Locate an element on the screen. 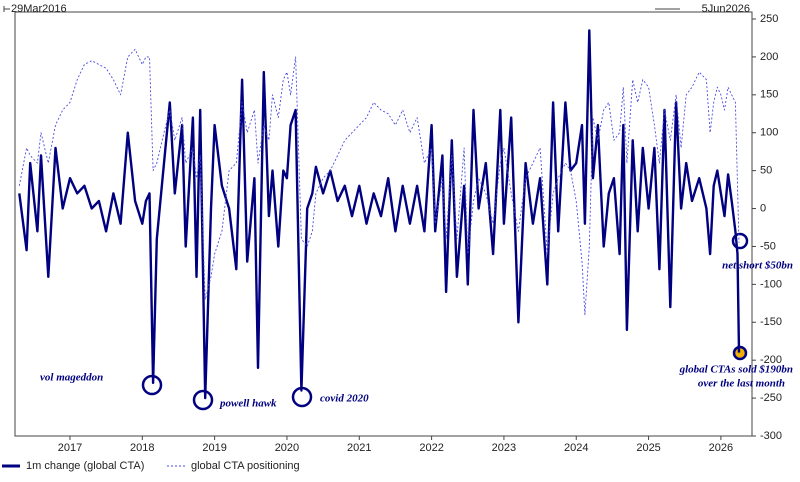  y-tick-label: -50 is located at coordinates (768, 246).